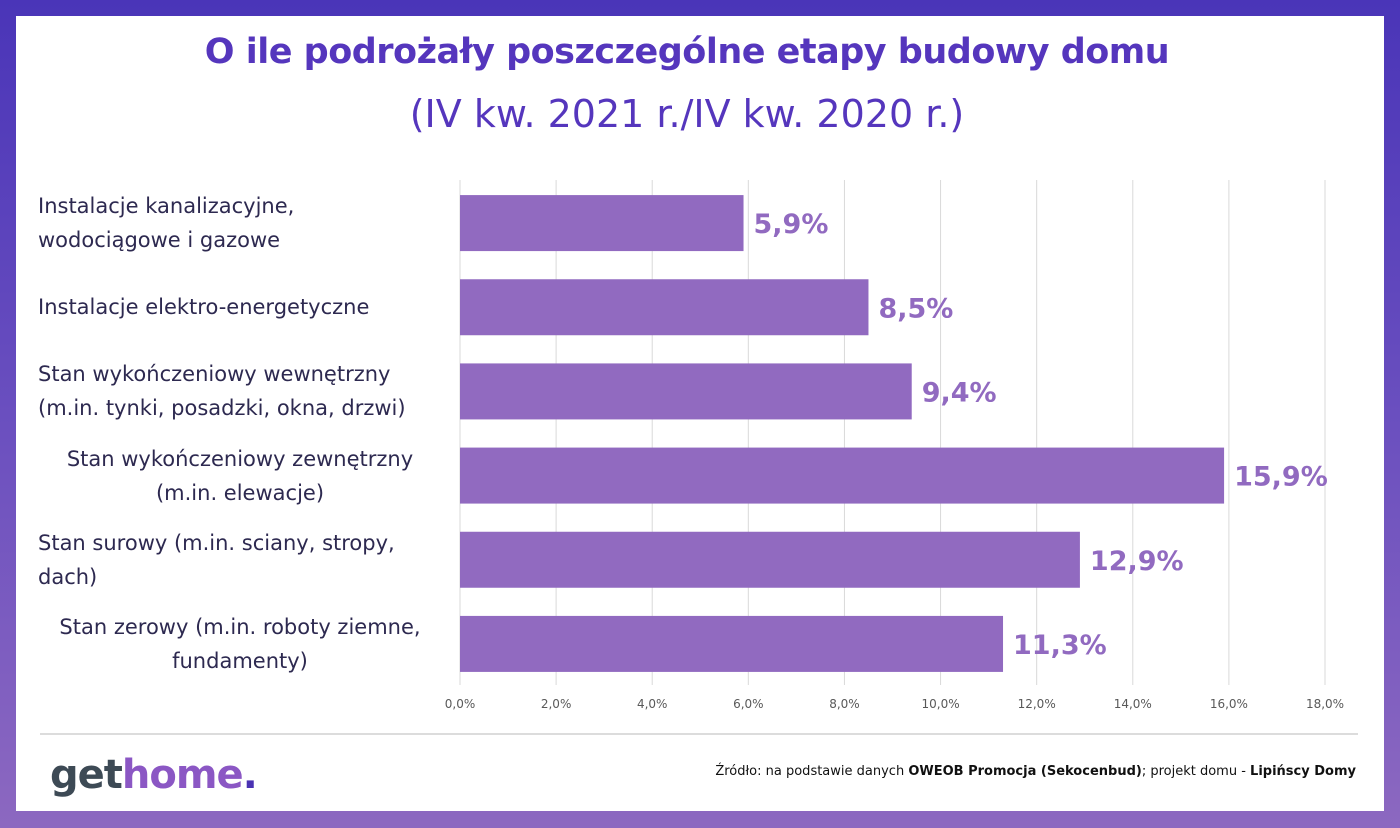 The width and height of the screenshot is (1400, 828). What do you see at coordinates (1037, 704) in the screenshot?
I see `x-tick-label: 12,0%` at bounding box center [1037, 704].